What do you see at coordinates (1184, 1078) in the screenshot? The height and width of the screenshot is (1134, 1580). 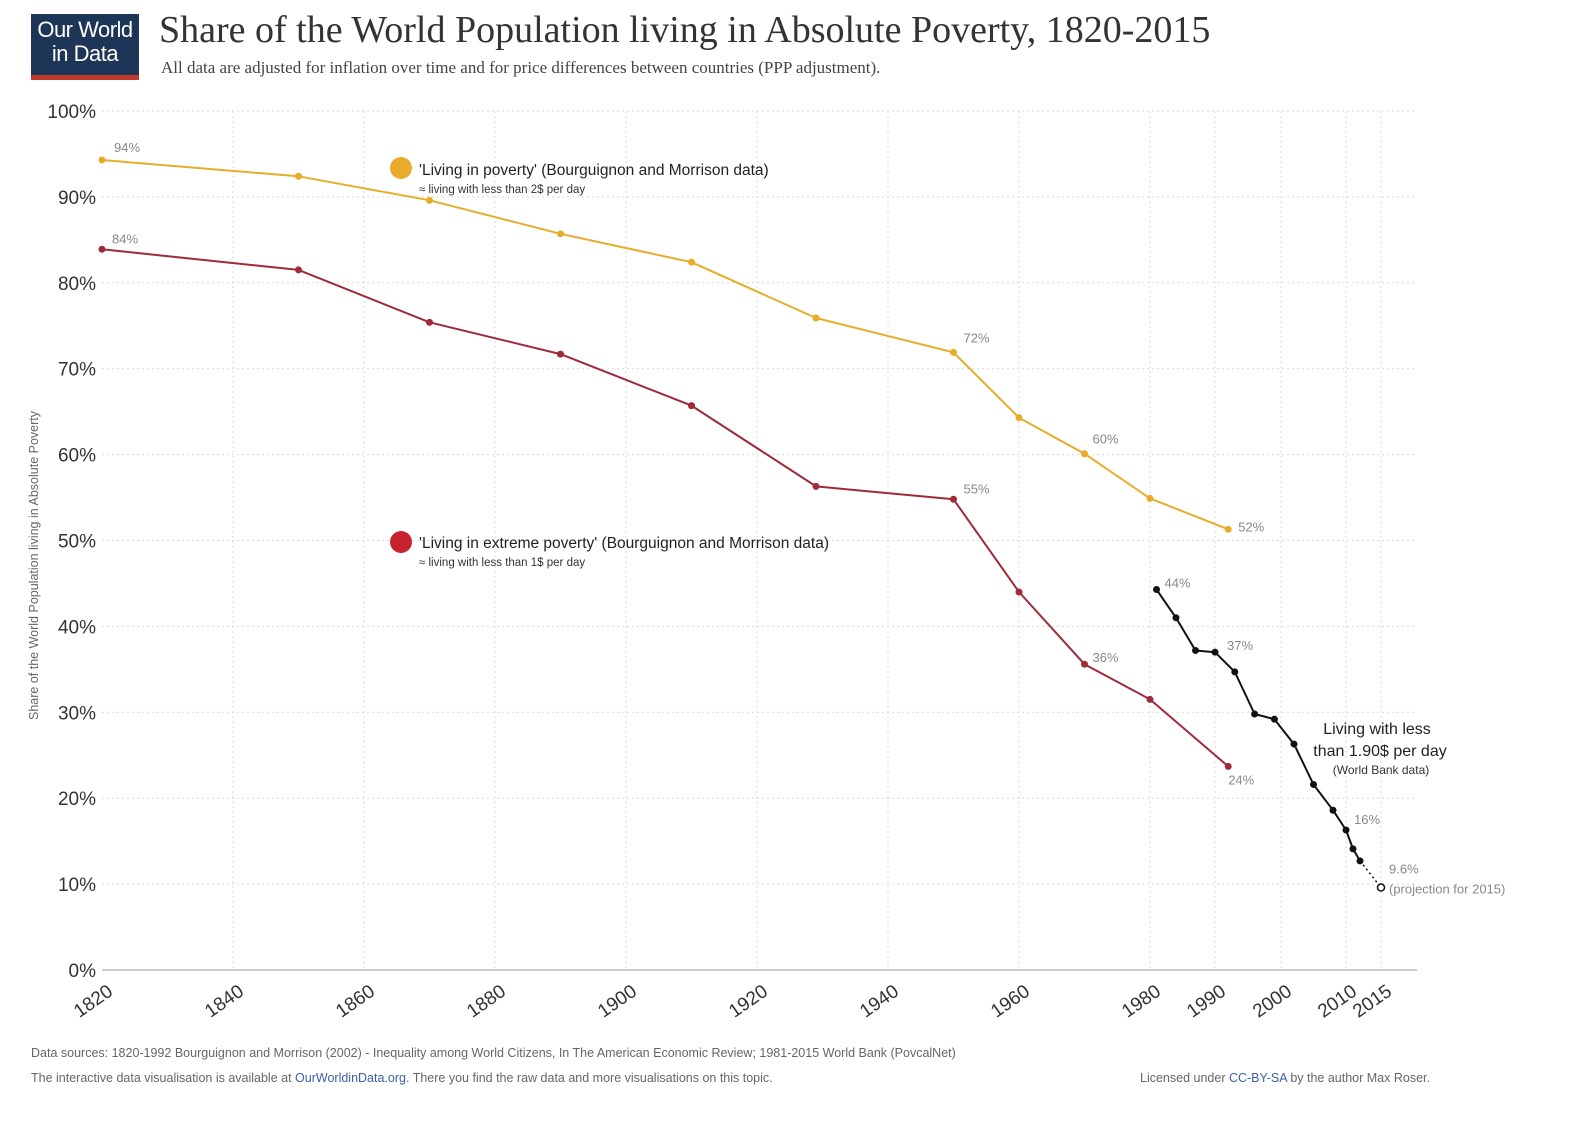 I see `license-pre: Licensed under` at bounding box center [1184, 1078].